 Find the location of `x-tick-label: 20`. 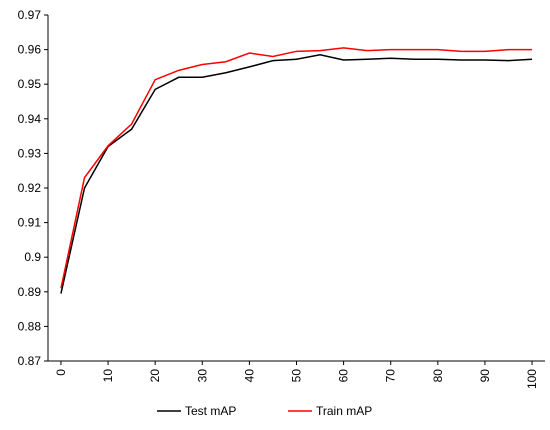

x-tick-label: 20 is located at coordinates (155, 376).